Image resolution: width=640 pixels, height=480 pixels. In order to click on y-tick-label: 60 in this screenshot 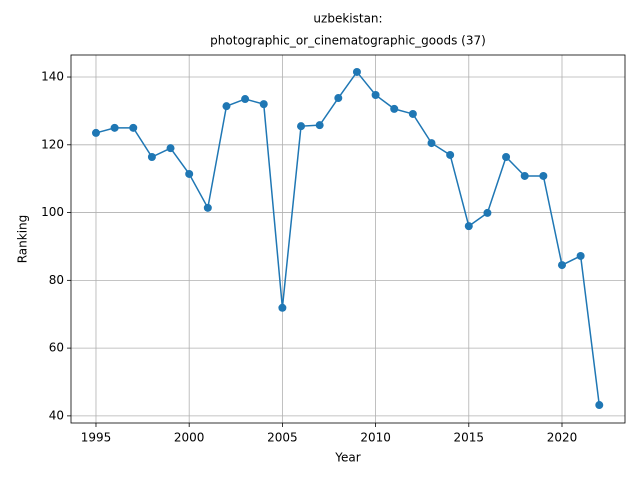, I will do `click(56, 348)`.